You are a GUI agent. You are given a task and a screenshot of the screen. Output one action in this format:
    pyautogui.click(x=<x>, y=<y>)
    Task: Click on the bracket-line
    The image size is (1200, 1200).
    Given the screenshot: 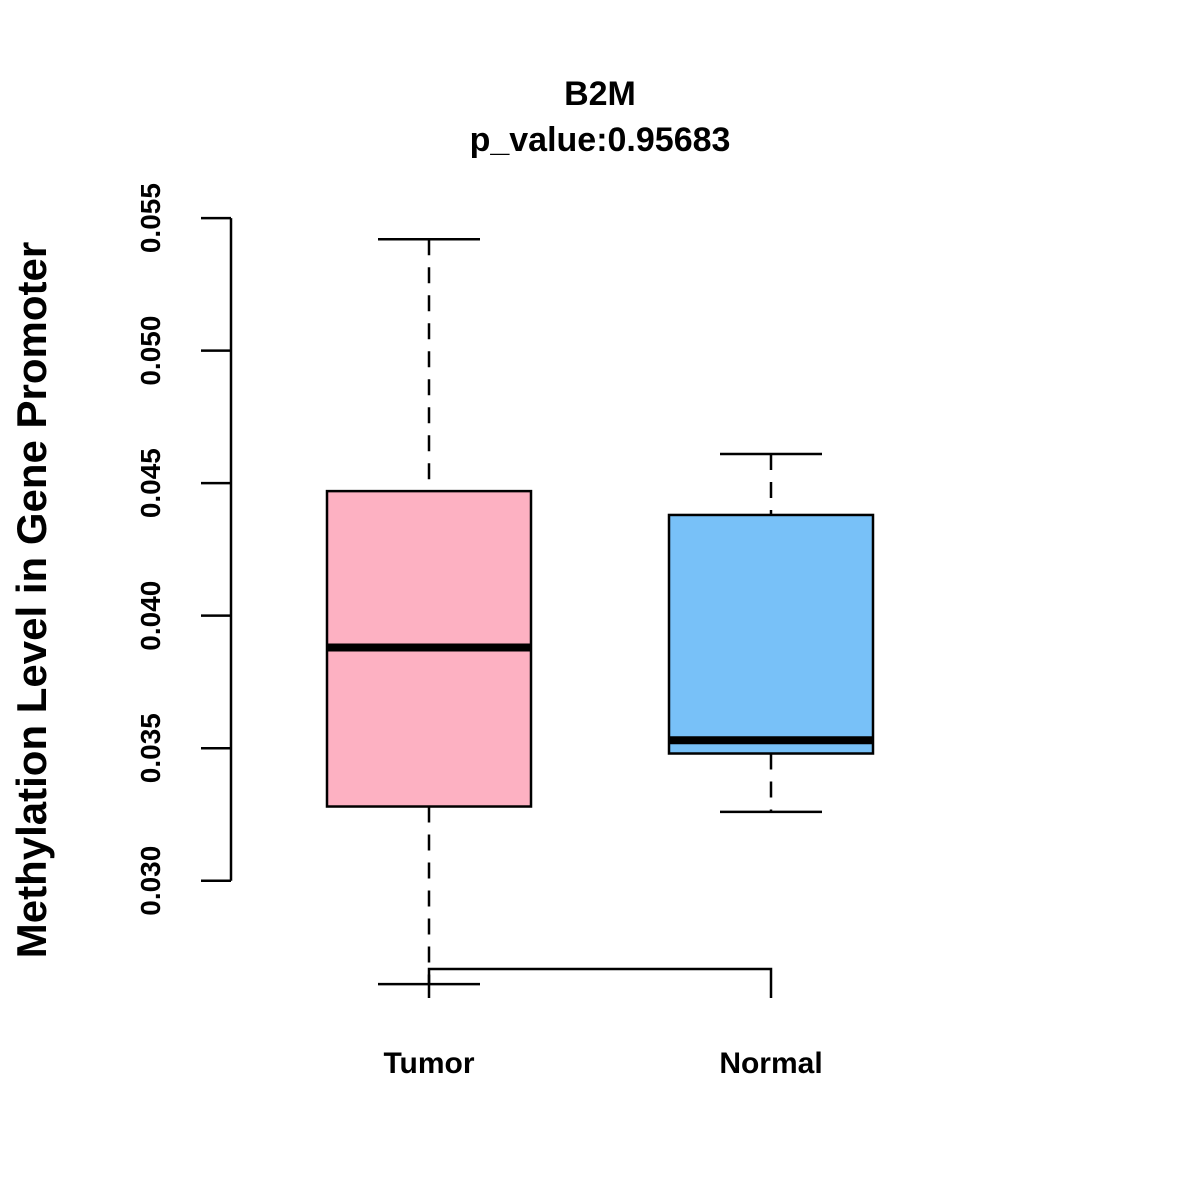 What is the action you would take?
    pyautogui.click(x=600, y=982)
    